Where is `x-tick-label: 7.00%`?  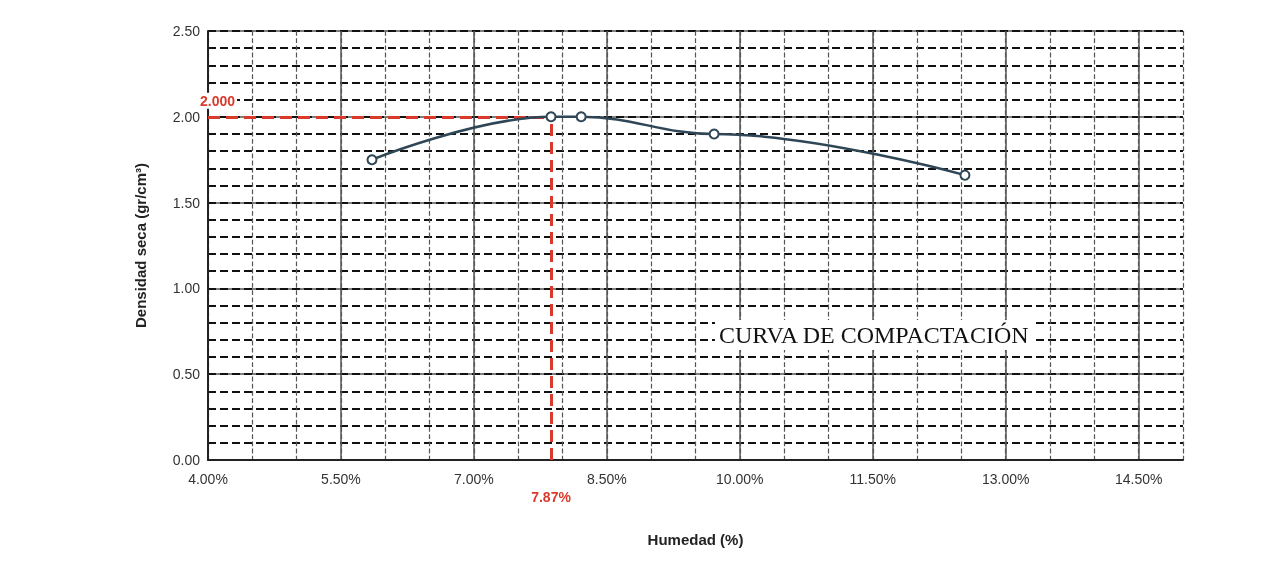 x-tick-label: 7.00% is located at coordinates (474, 479).